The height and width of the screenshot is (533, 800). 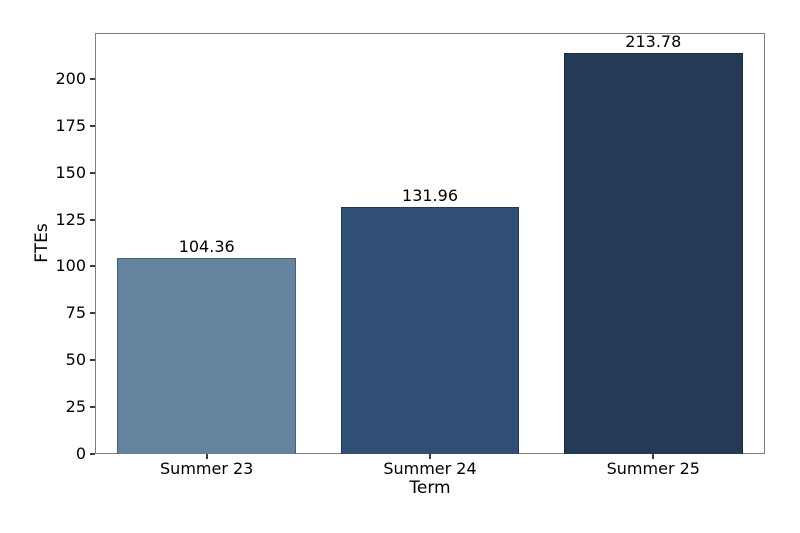 I want to click on y-tick-label: 100, so click(x=70, y=266).